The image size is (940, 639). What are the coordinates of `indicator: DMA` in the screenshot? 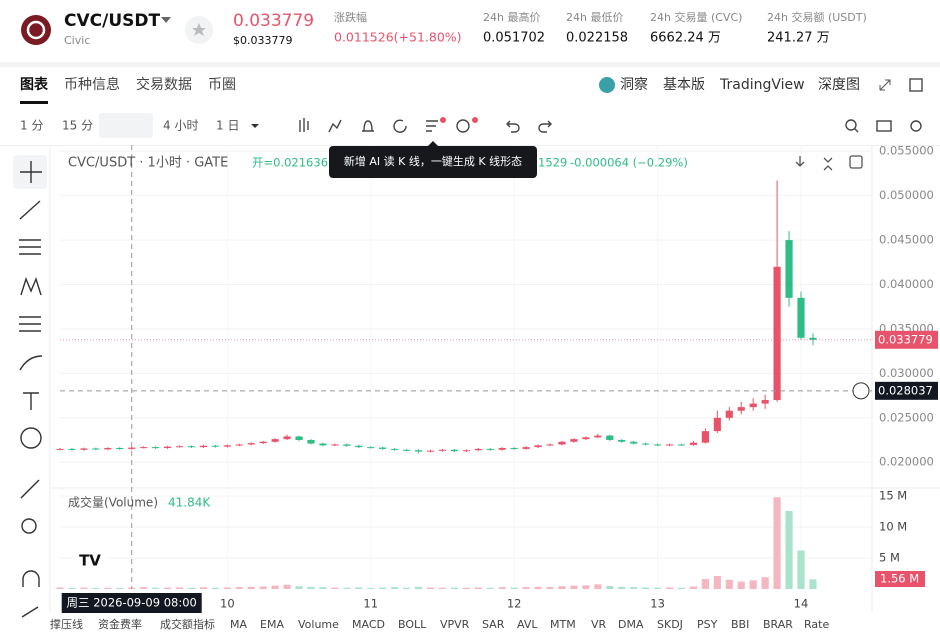 It's located at (631, 624).